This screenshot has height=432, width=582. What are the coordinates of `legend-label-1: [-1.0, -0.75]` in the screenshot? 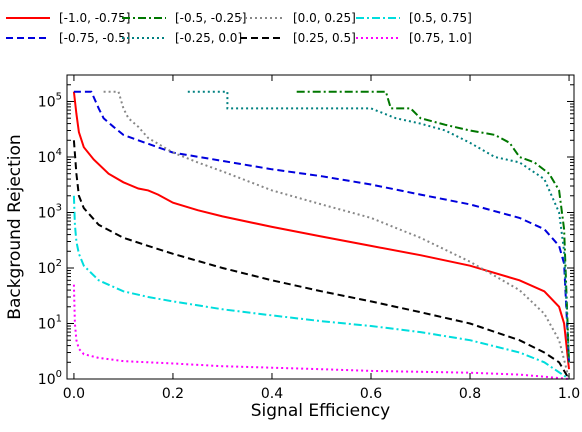 It's located at (94, 18).